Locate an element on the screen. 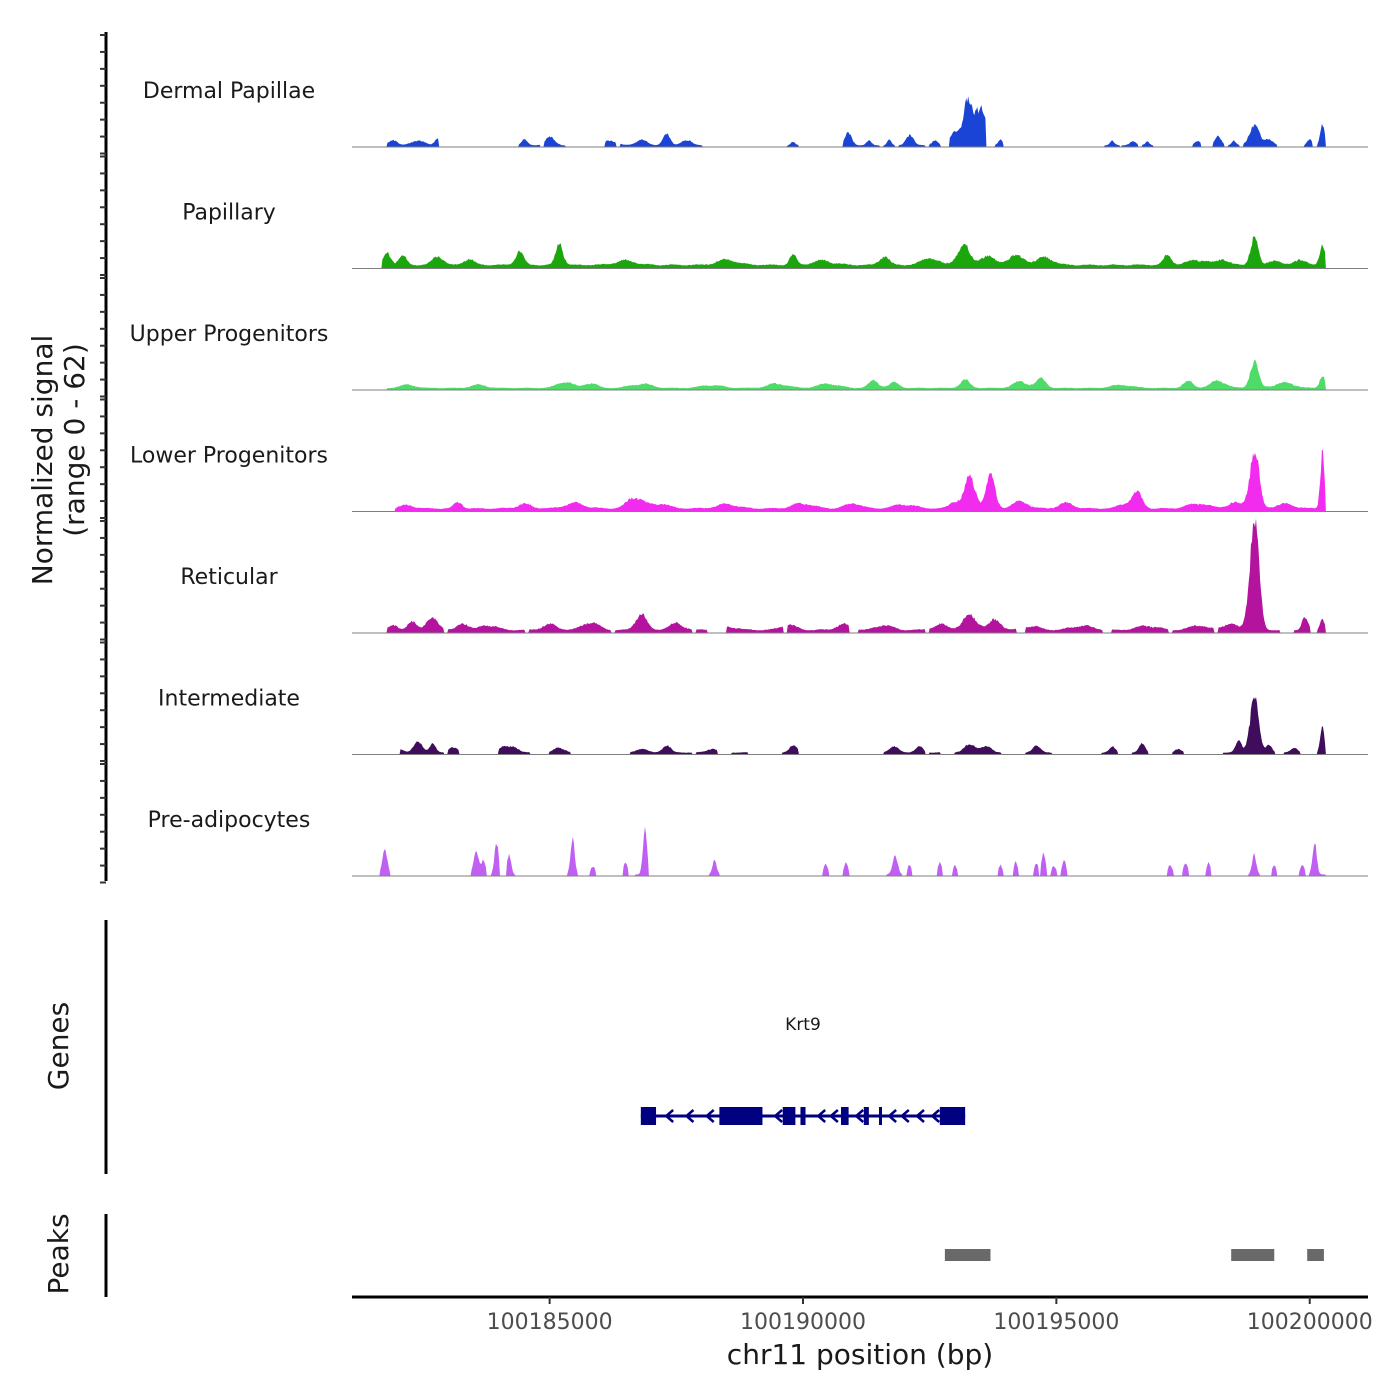 This screenshot has height=1400, width=1400. track-intermediate: Intermediate is located at coordinates (763, 721).